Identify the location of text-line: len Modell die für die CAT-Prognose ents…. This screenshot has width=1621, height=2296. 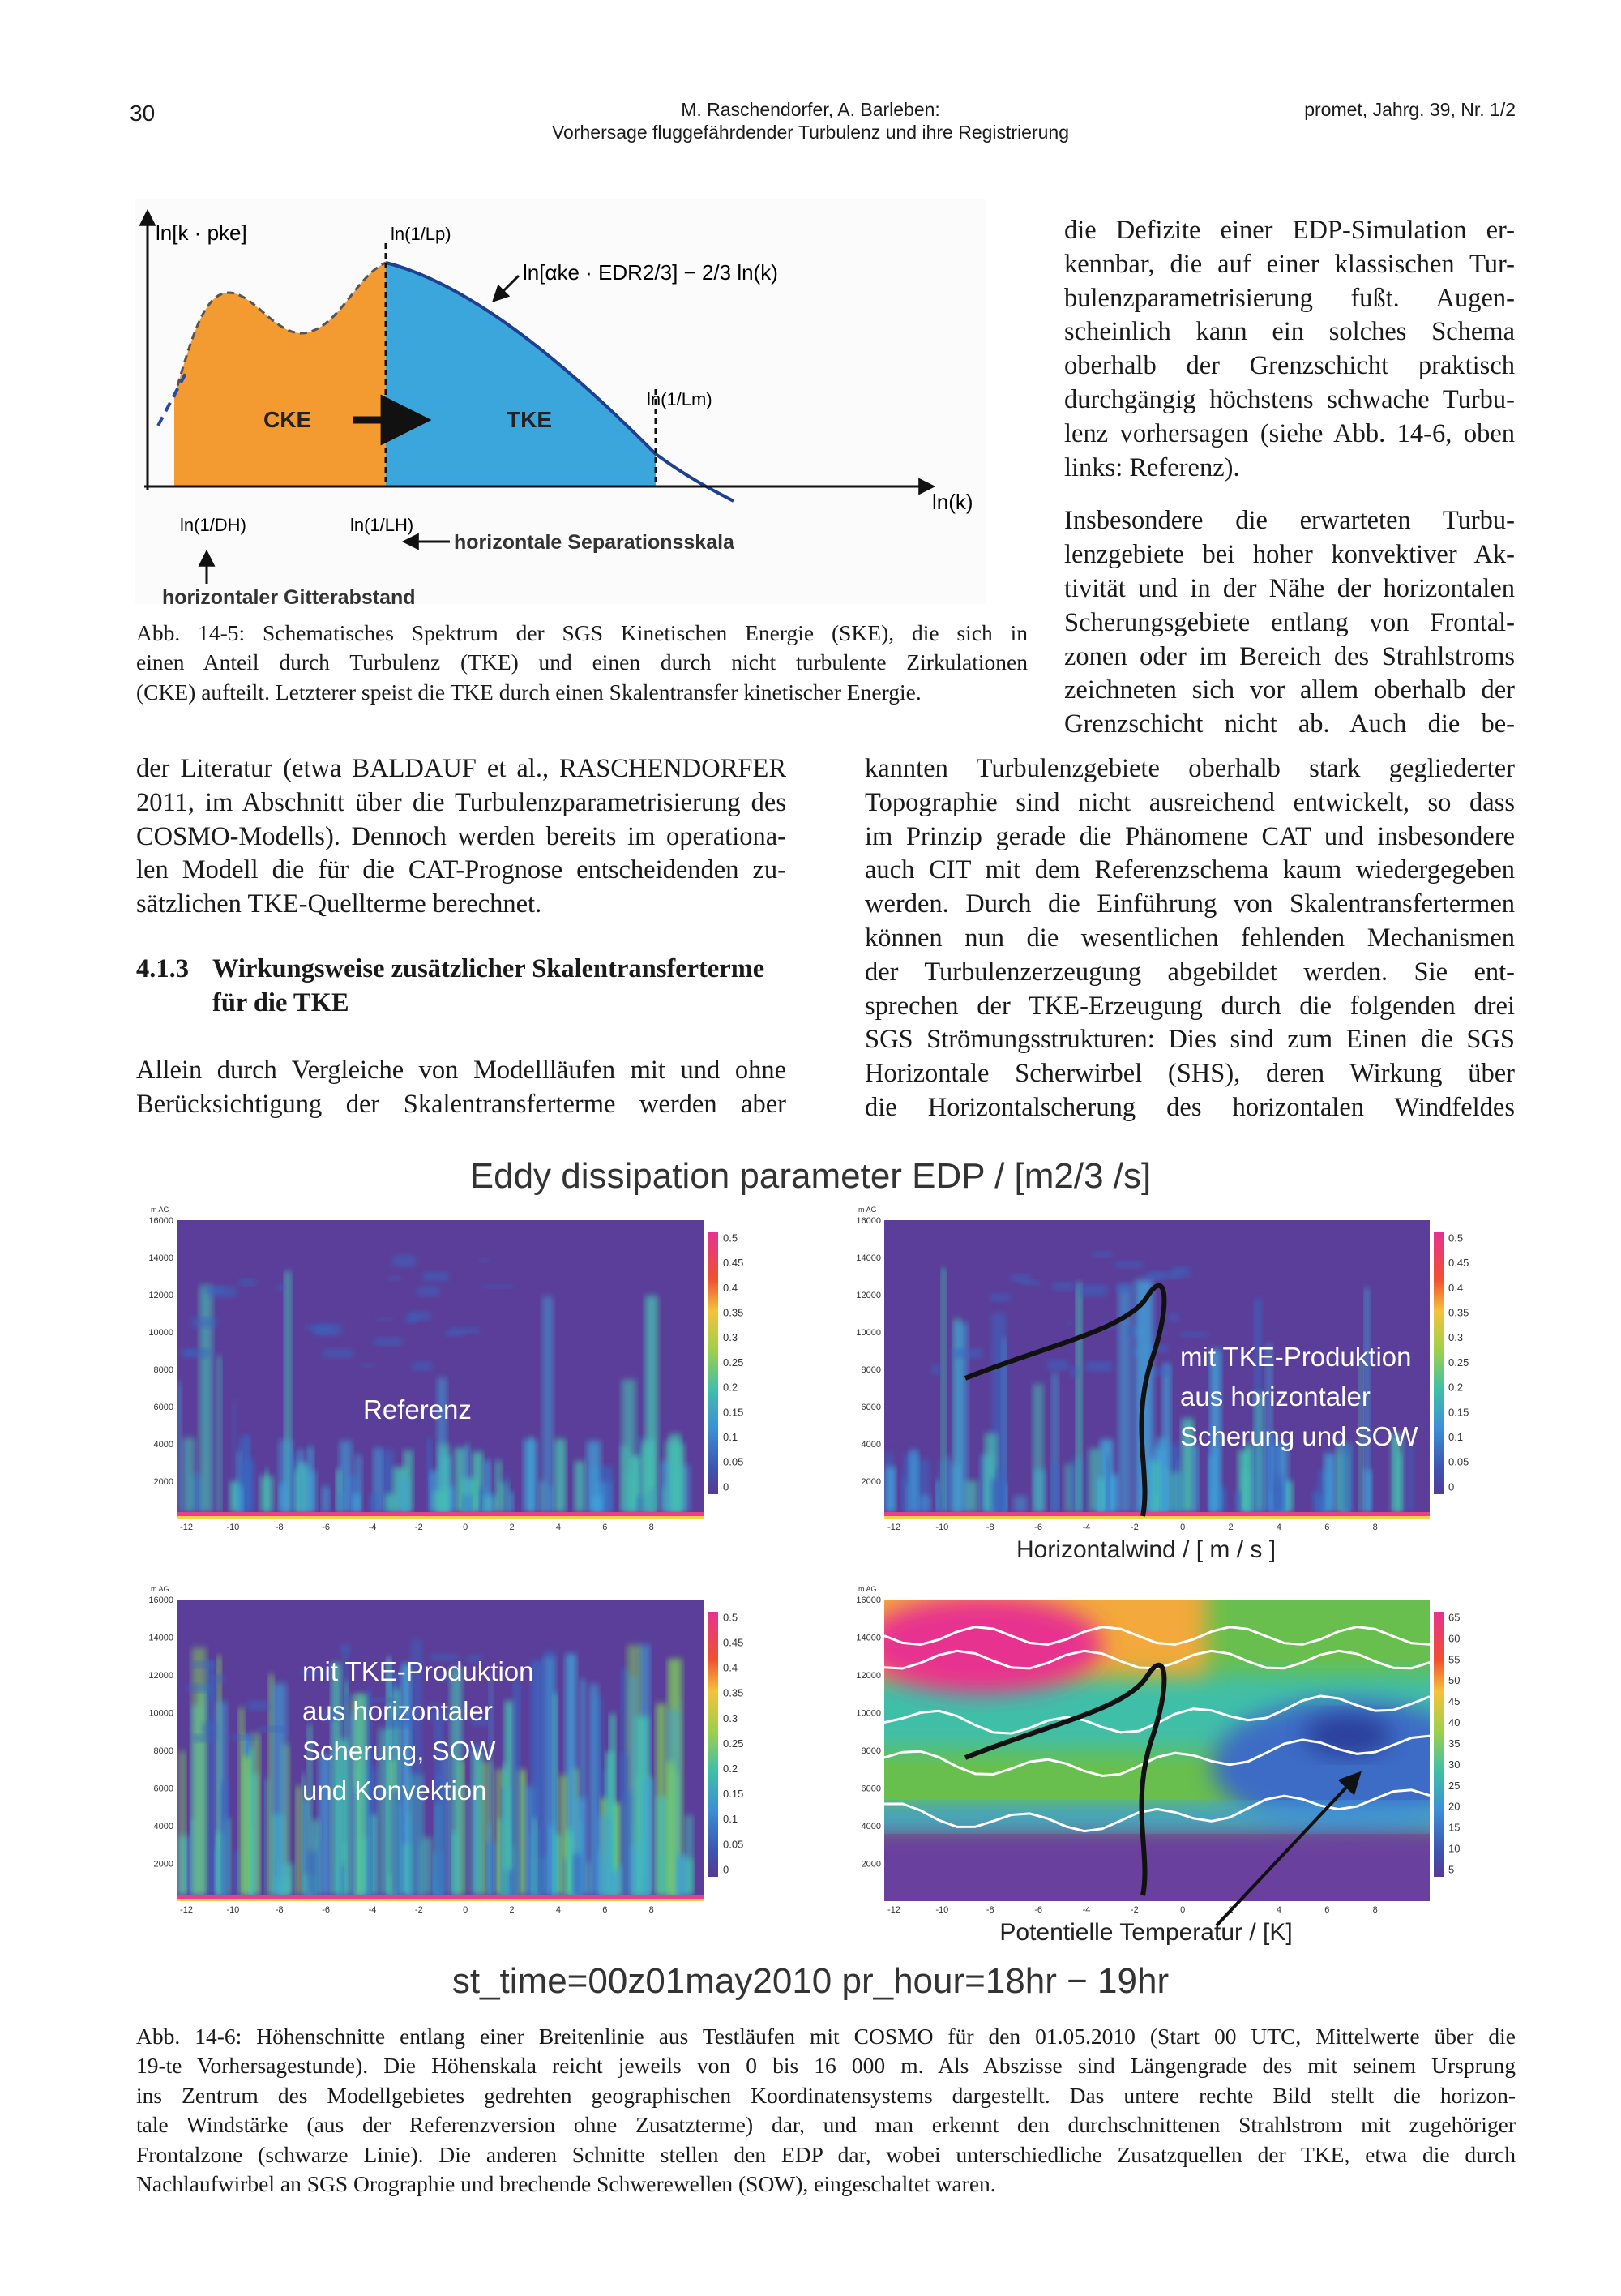
(461, 870).